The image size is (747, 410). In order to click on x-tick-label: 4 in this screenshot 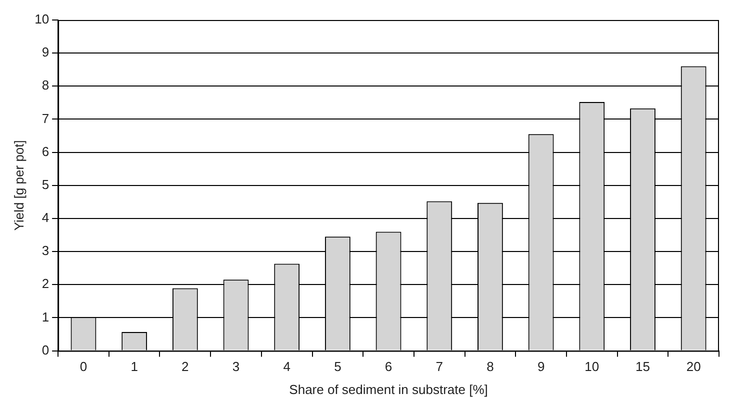, I will do `click(286, 366)`.